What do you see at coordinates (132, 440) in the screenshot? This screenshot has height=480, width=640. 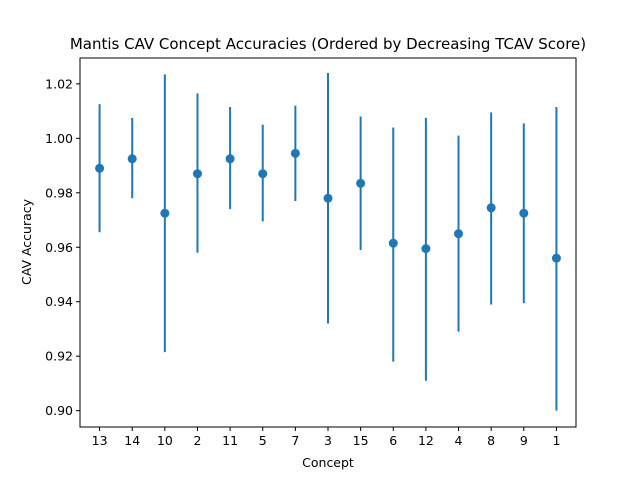 I see `x-tick-label: 14` at bounding box center [132, 440].